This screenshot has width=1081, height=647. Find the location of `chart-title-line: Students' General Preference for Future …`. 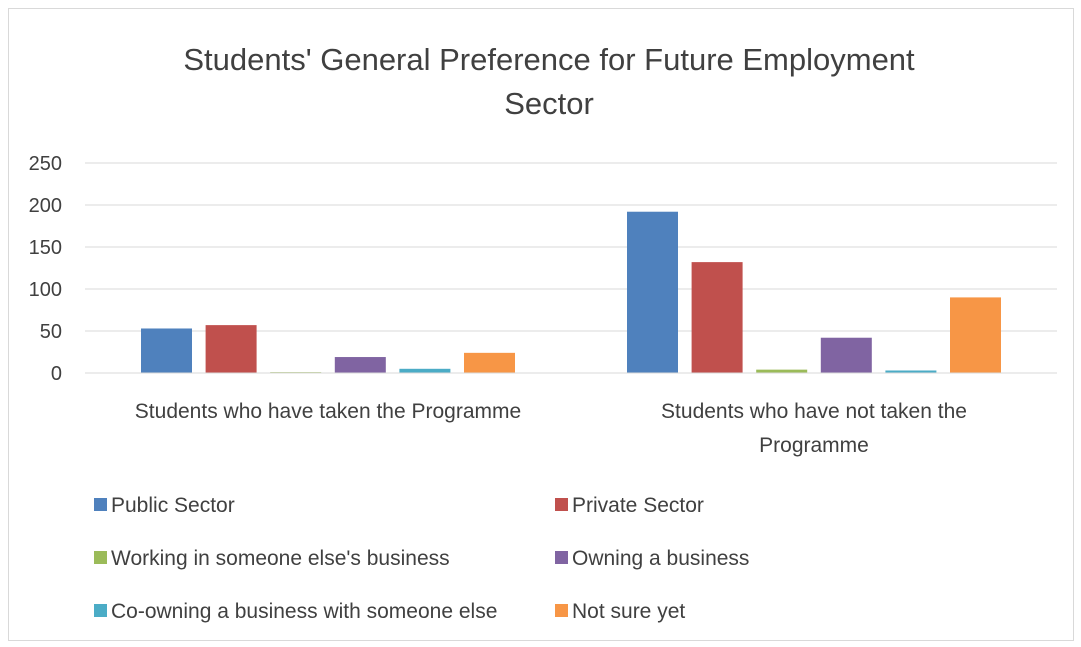

chart-title-line: Students' General Preference for Future … is located at coordinates (549, 59).